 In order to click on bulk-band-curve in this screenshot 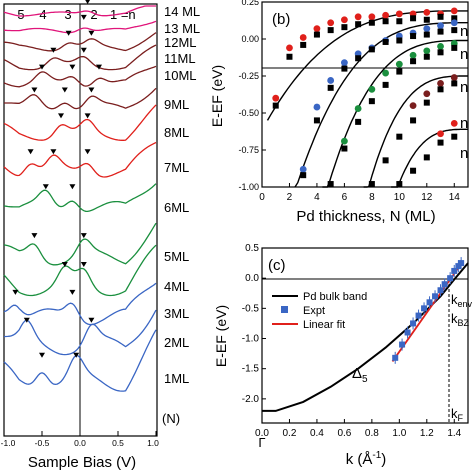, I will do `click(365, 337)`.